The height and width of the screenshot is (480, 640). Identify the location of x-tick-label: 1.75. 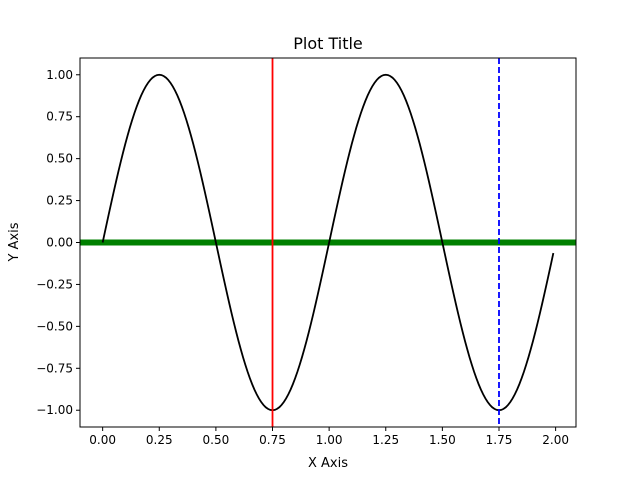
(499, 440).